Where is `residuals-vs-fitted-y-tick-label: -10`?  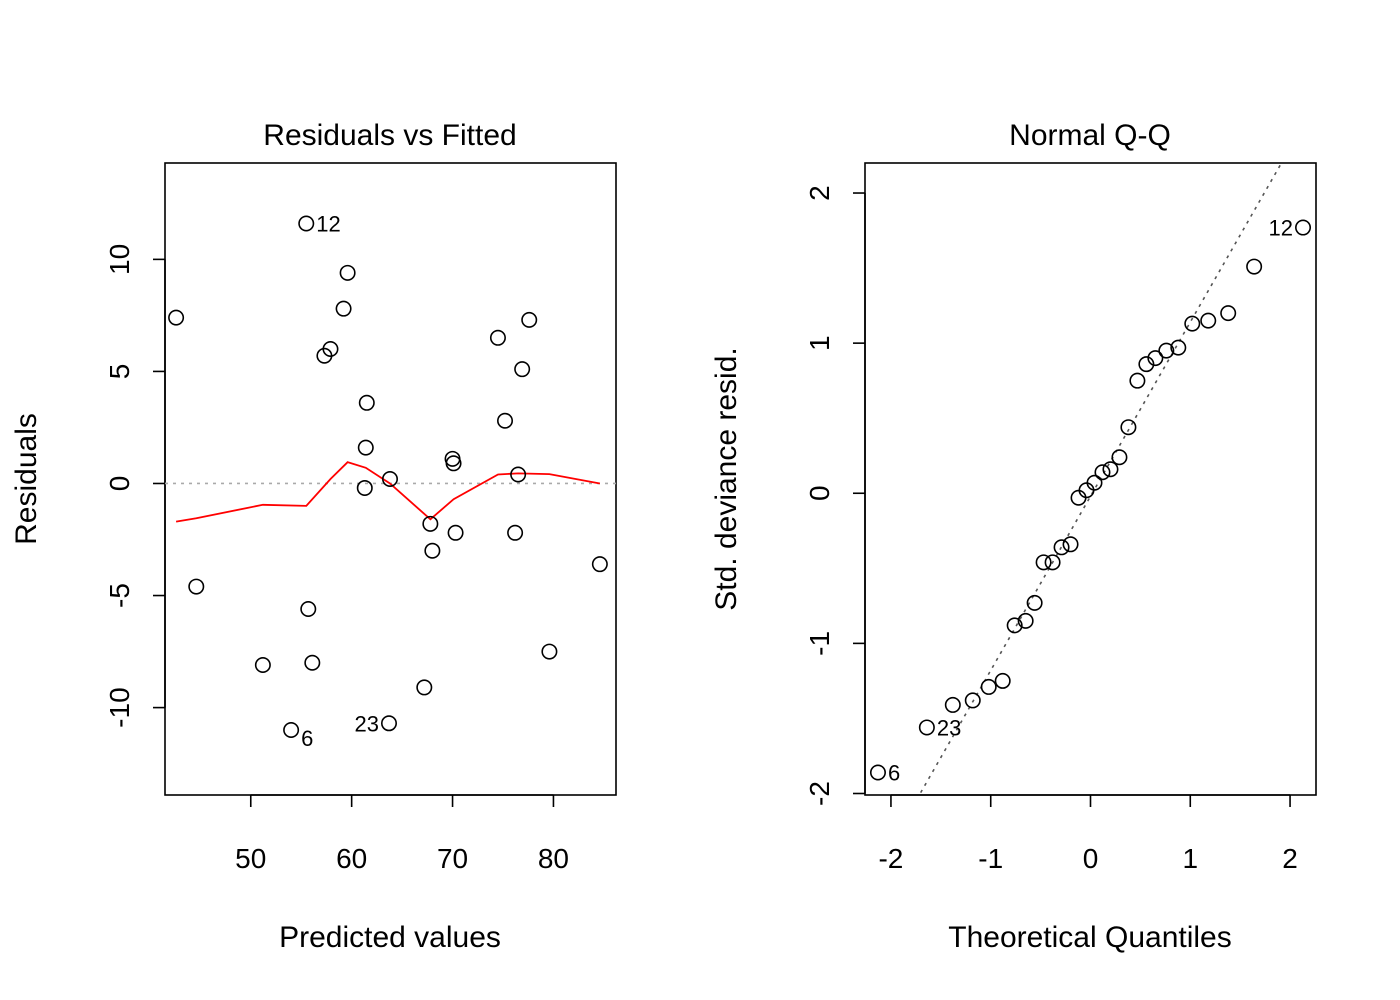 residuals-vs-fitted-y-tick-label: -10 is located at coordinates (119, 707).